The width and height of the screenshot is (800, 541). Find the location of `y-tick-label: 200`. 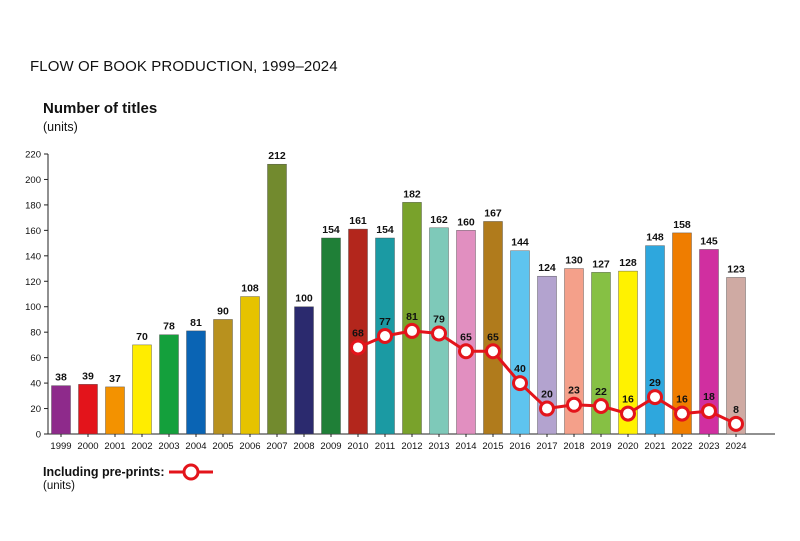

y-tick-label: 200 is located at coordinates (33, 180).